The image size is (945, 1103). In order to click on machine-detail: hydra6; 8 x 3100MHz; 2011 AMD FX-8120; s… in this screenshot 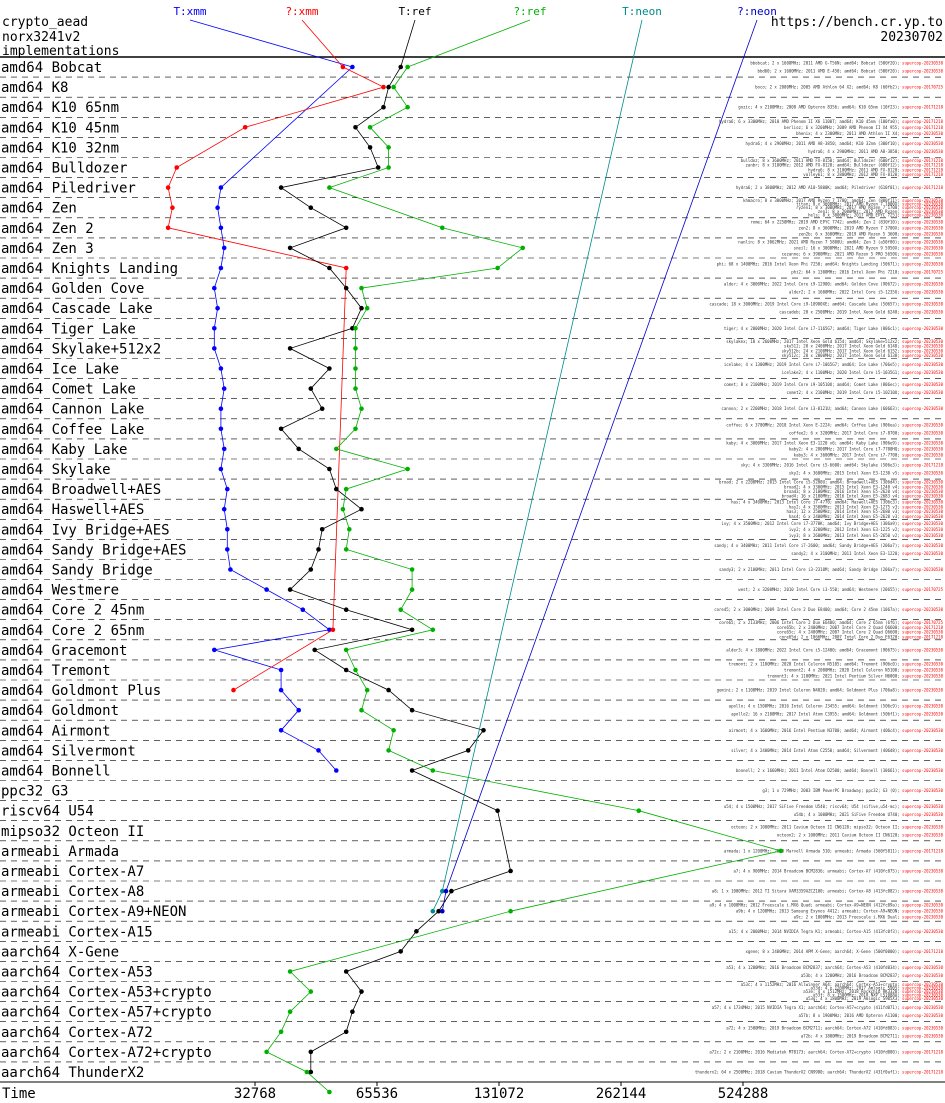, I will do `click(875, 169)`.